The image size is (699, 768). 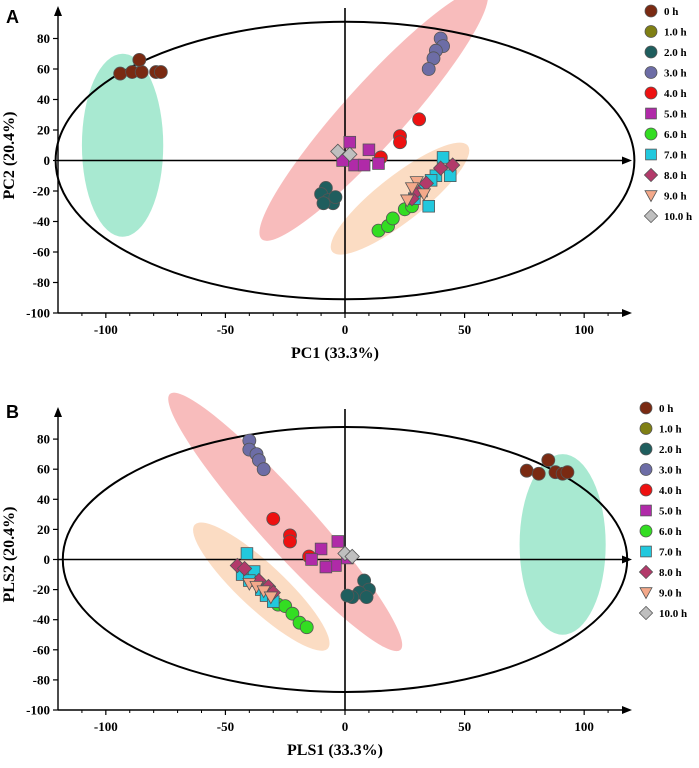 What do you see at coordinates (651, 11) in the screenshot?
I see `panel-a-legend-marker-0-h` at bounding box center [651, 11].